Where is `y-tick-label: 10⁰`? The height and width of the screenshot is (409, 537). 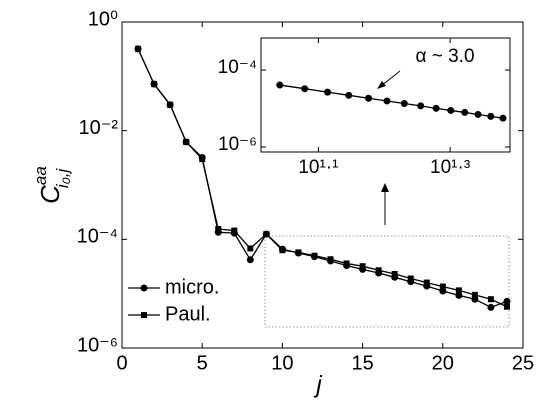
y-tick-label: 10⁰ is located at coordinates (103, 19).